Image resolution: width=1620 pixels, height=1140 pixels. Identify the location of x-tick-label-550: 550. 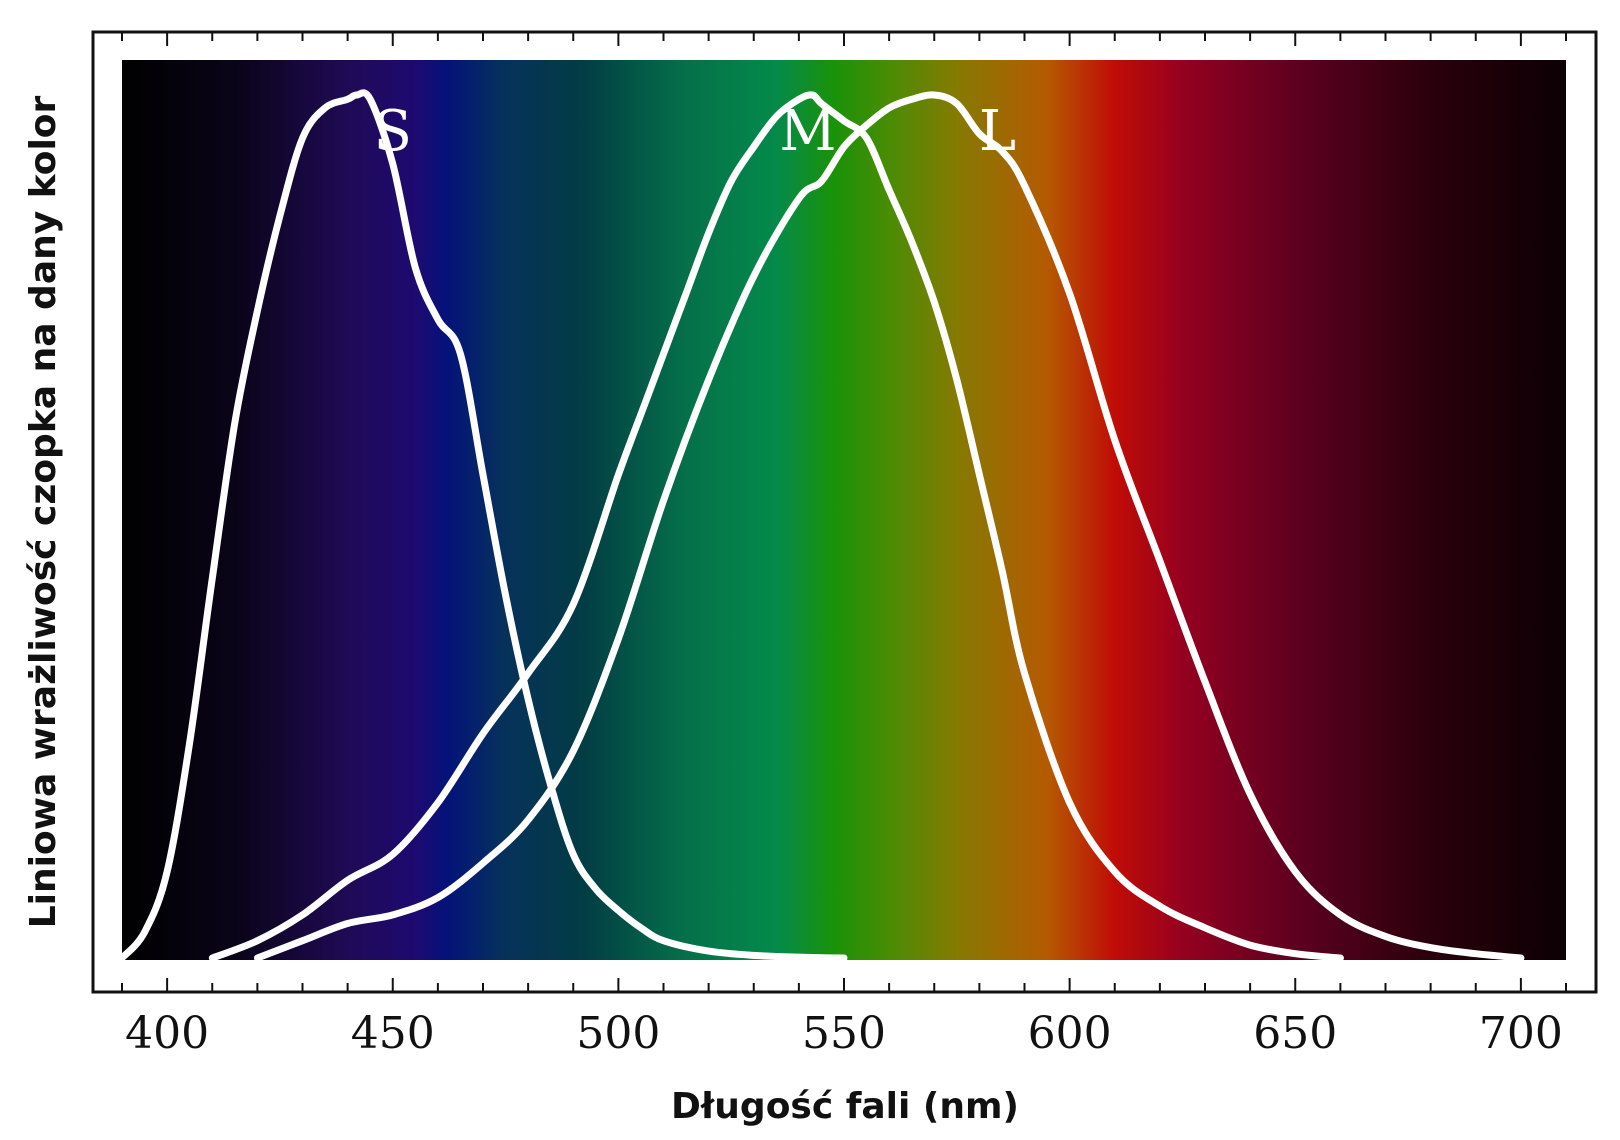
(844, 1033).